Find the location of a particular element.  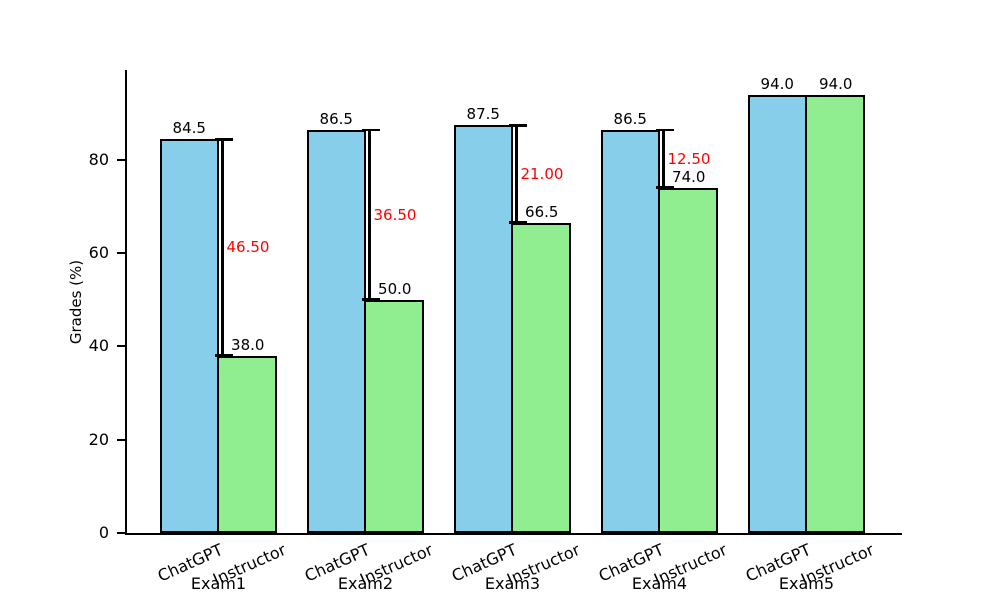

y-axis-label: Grades (%) is located at coordinates (76, 302).